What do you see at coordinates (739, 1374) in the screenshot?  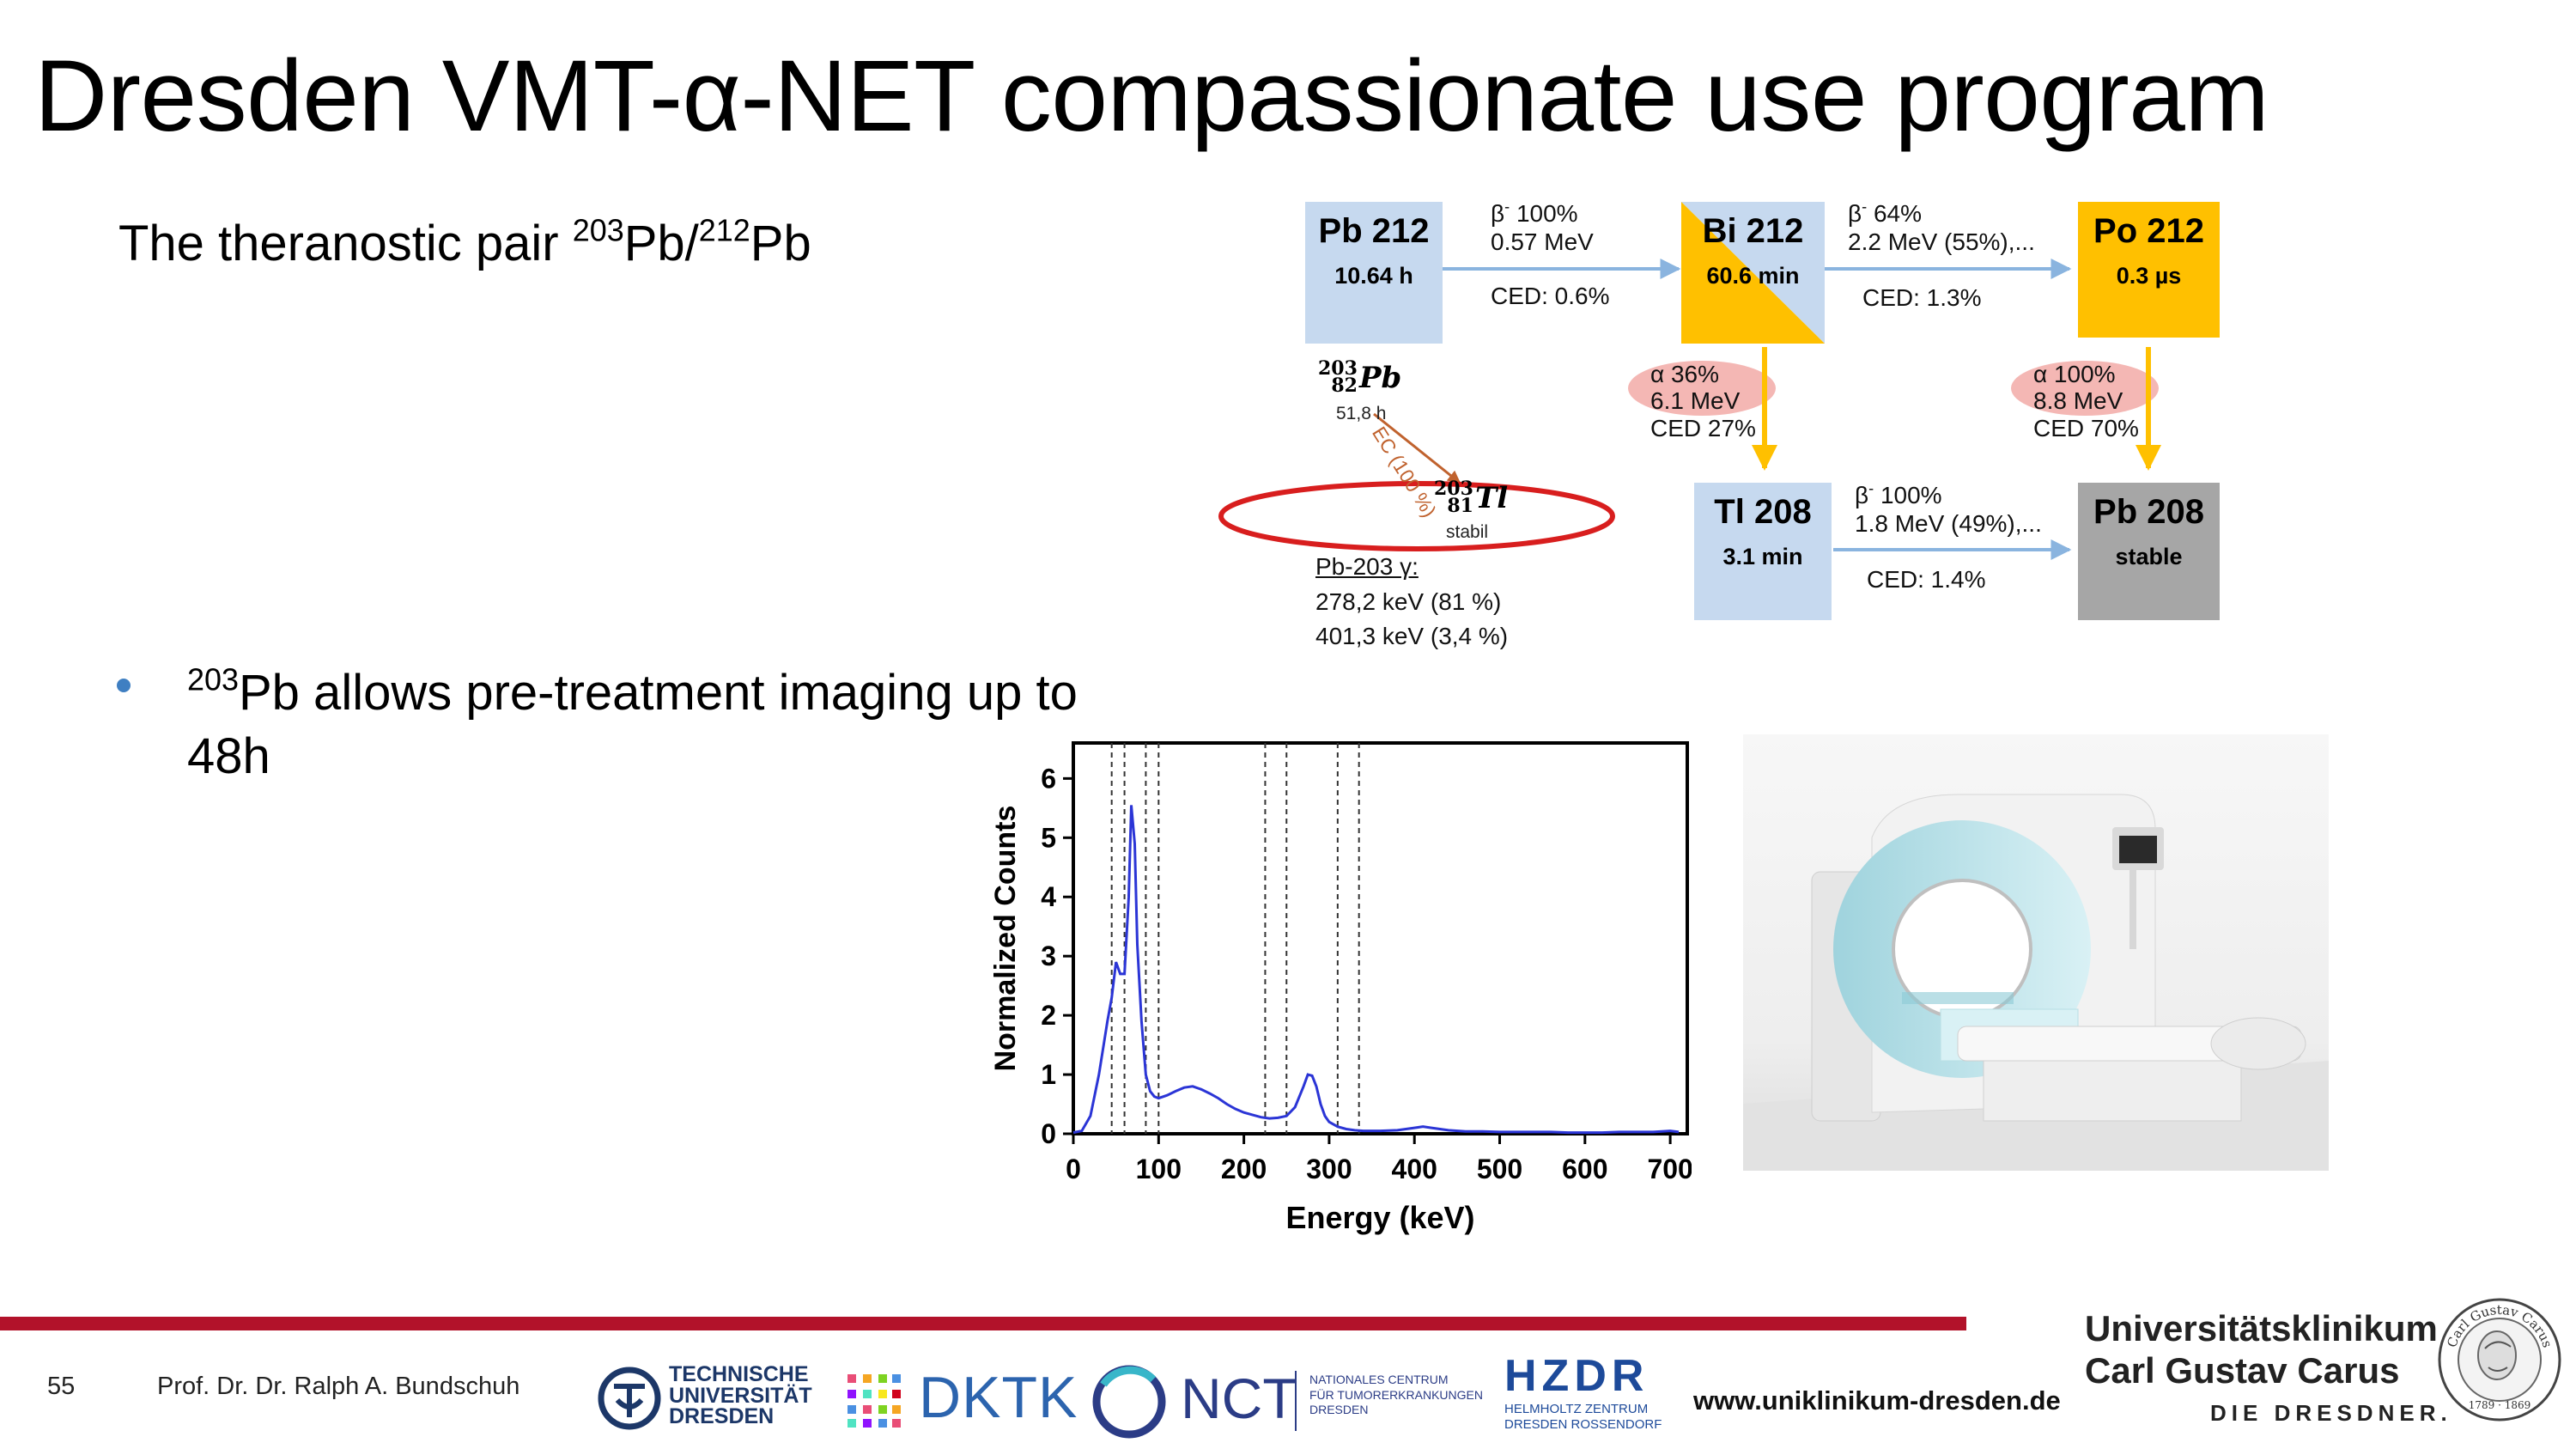 I see `tud-line: TECHNISCHE` at bounding box center [739, 1374].